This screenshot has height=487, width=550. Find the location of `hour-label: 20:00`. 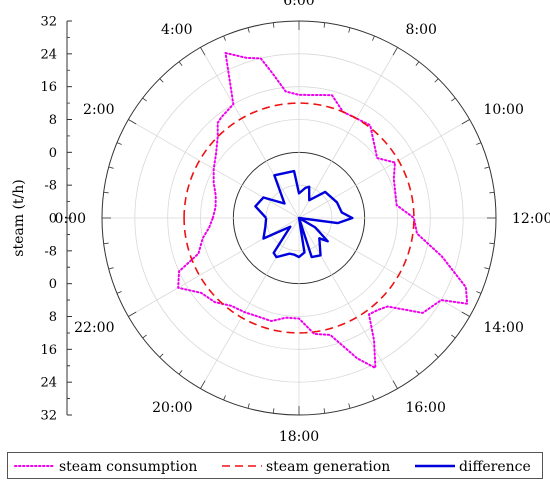

hour-label: 20:00 is located at coordinates (172, 408).